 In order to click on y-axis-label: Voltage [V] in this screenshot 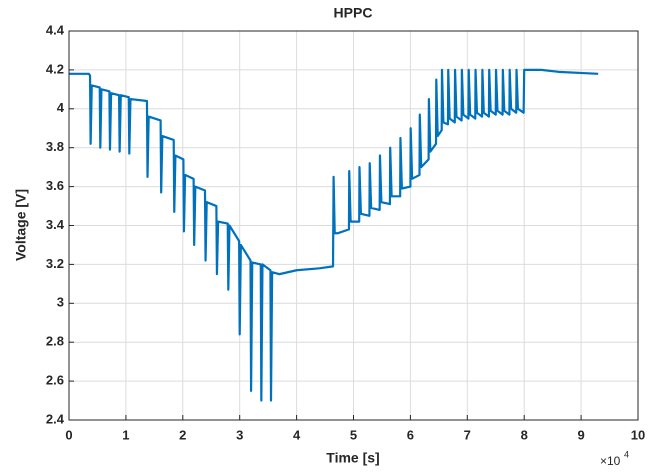, I will do `click(21, 225)`.